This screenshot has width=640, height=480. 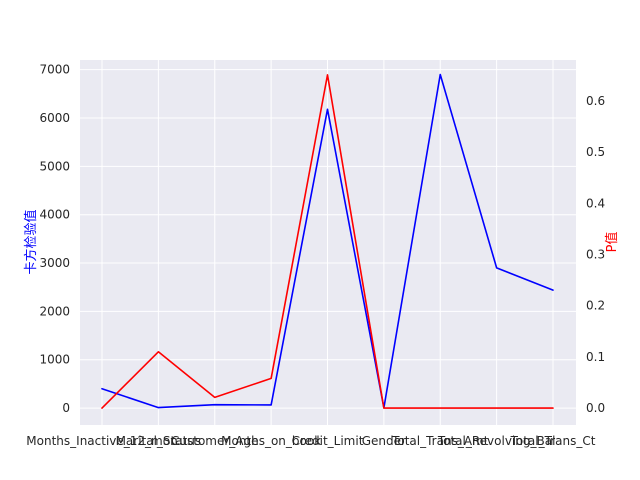 I want to click on left-y-axis: 0 1000 2000 3000 4000 5000 6000 7000, so click(x=54, y=239).